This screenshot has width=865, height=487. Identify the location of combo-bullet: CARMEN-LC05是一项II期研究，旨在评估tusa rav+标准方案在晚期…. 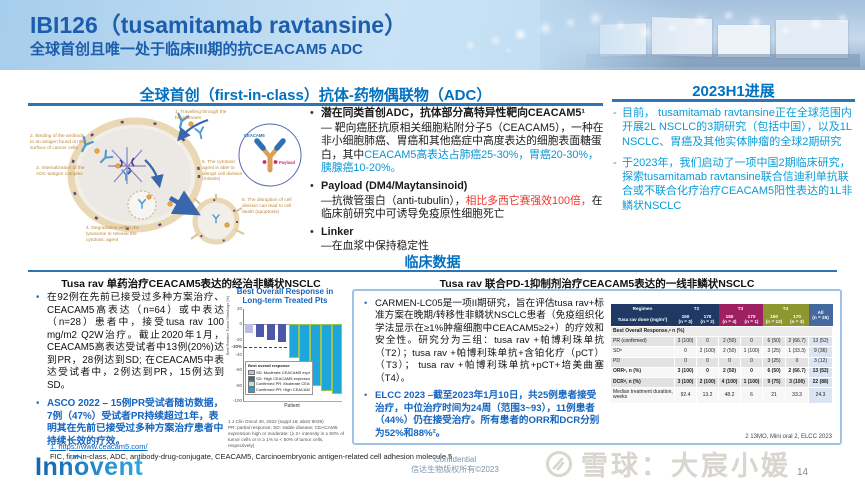
(489, 341).